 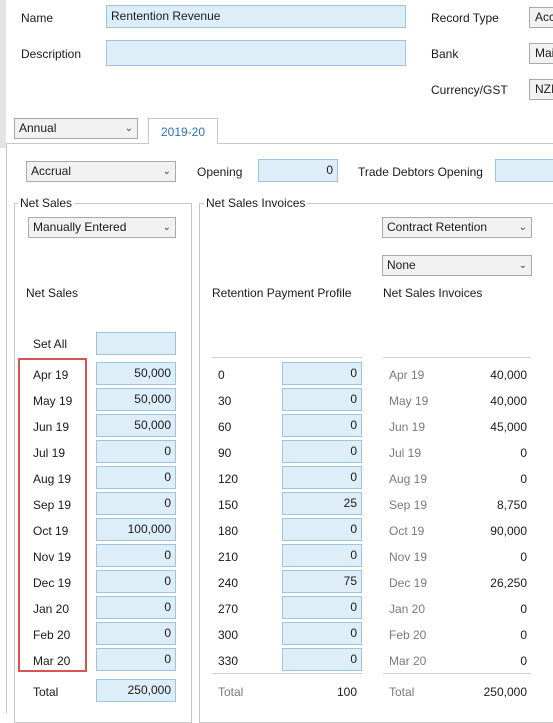 I want to click on tab-2019-20: 2019-20, so click(x=183, y=131).